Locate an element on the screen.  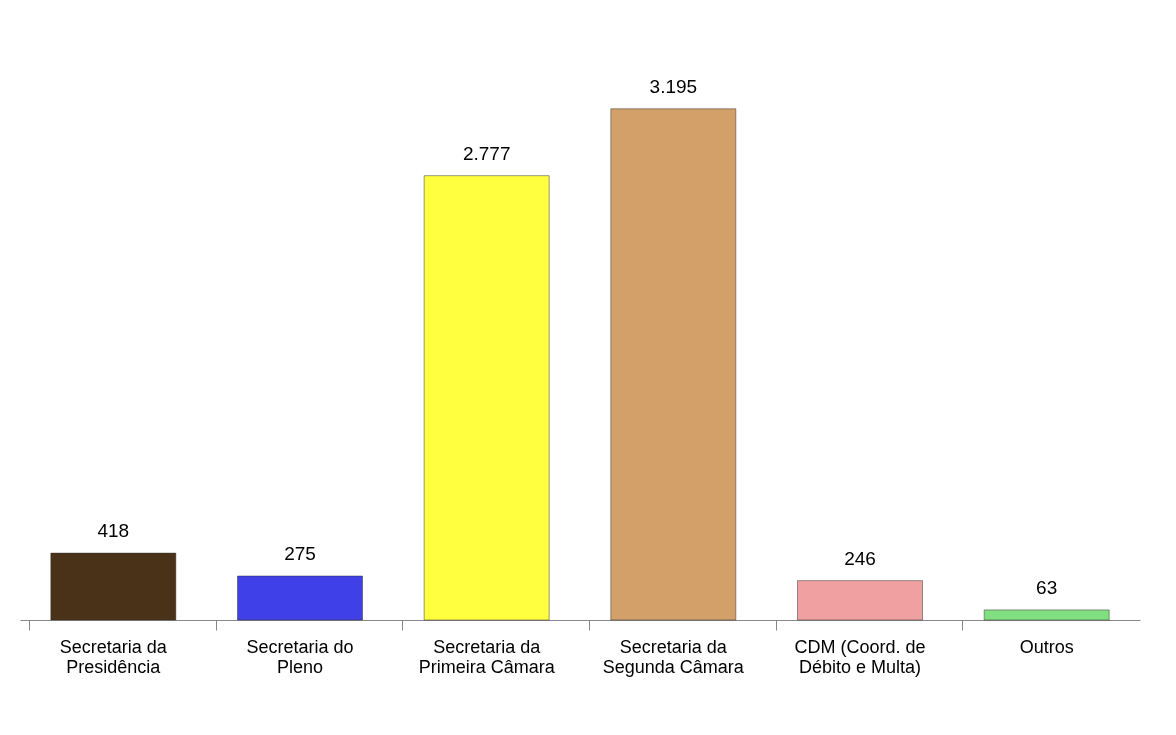
x-tick-label: Secretaria da Segunda Câmara is located at coordinates (673, 656).